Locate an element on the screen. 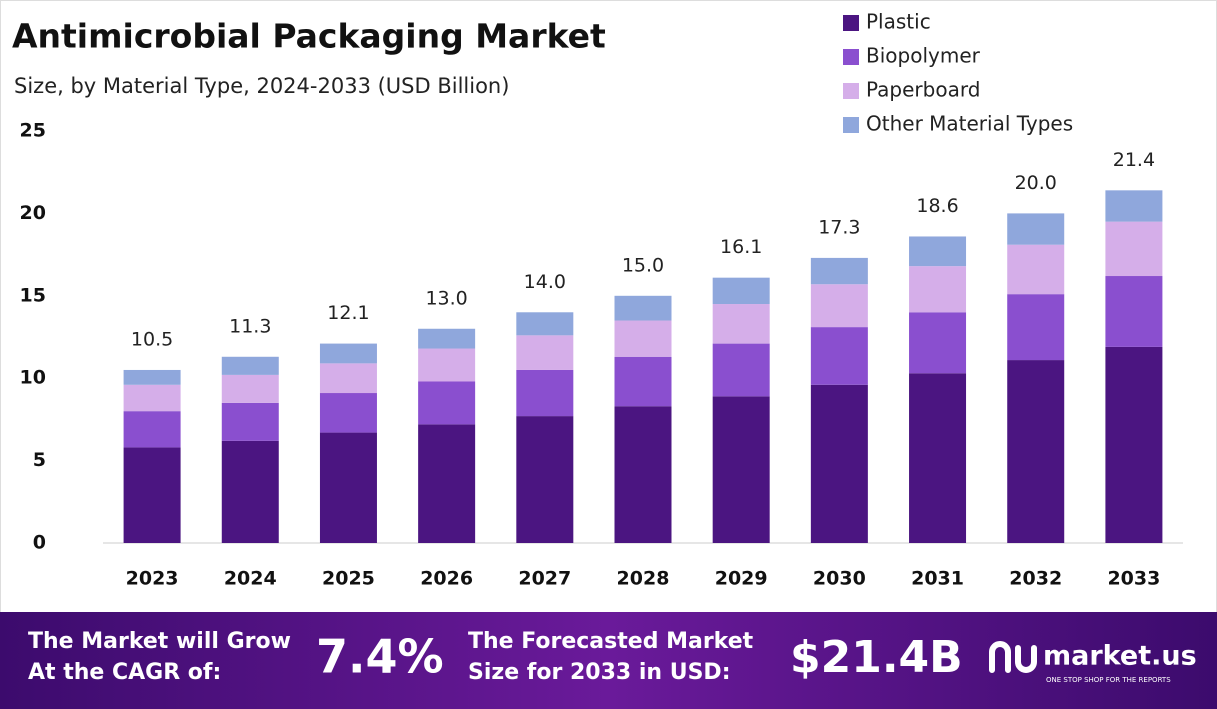 The width and height of the screenshot is (1217, 709). x-tick-label: 2029 is located at coordinates (741, 579).